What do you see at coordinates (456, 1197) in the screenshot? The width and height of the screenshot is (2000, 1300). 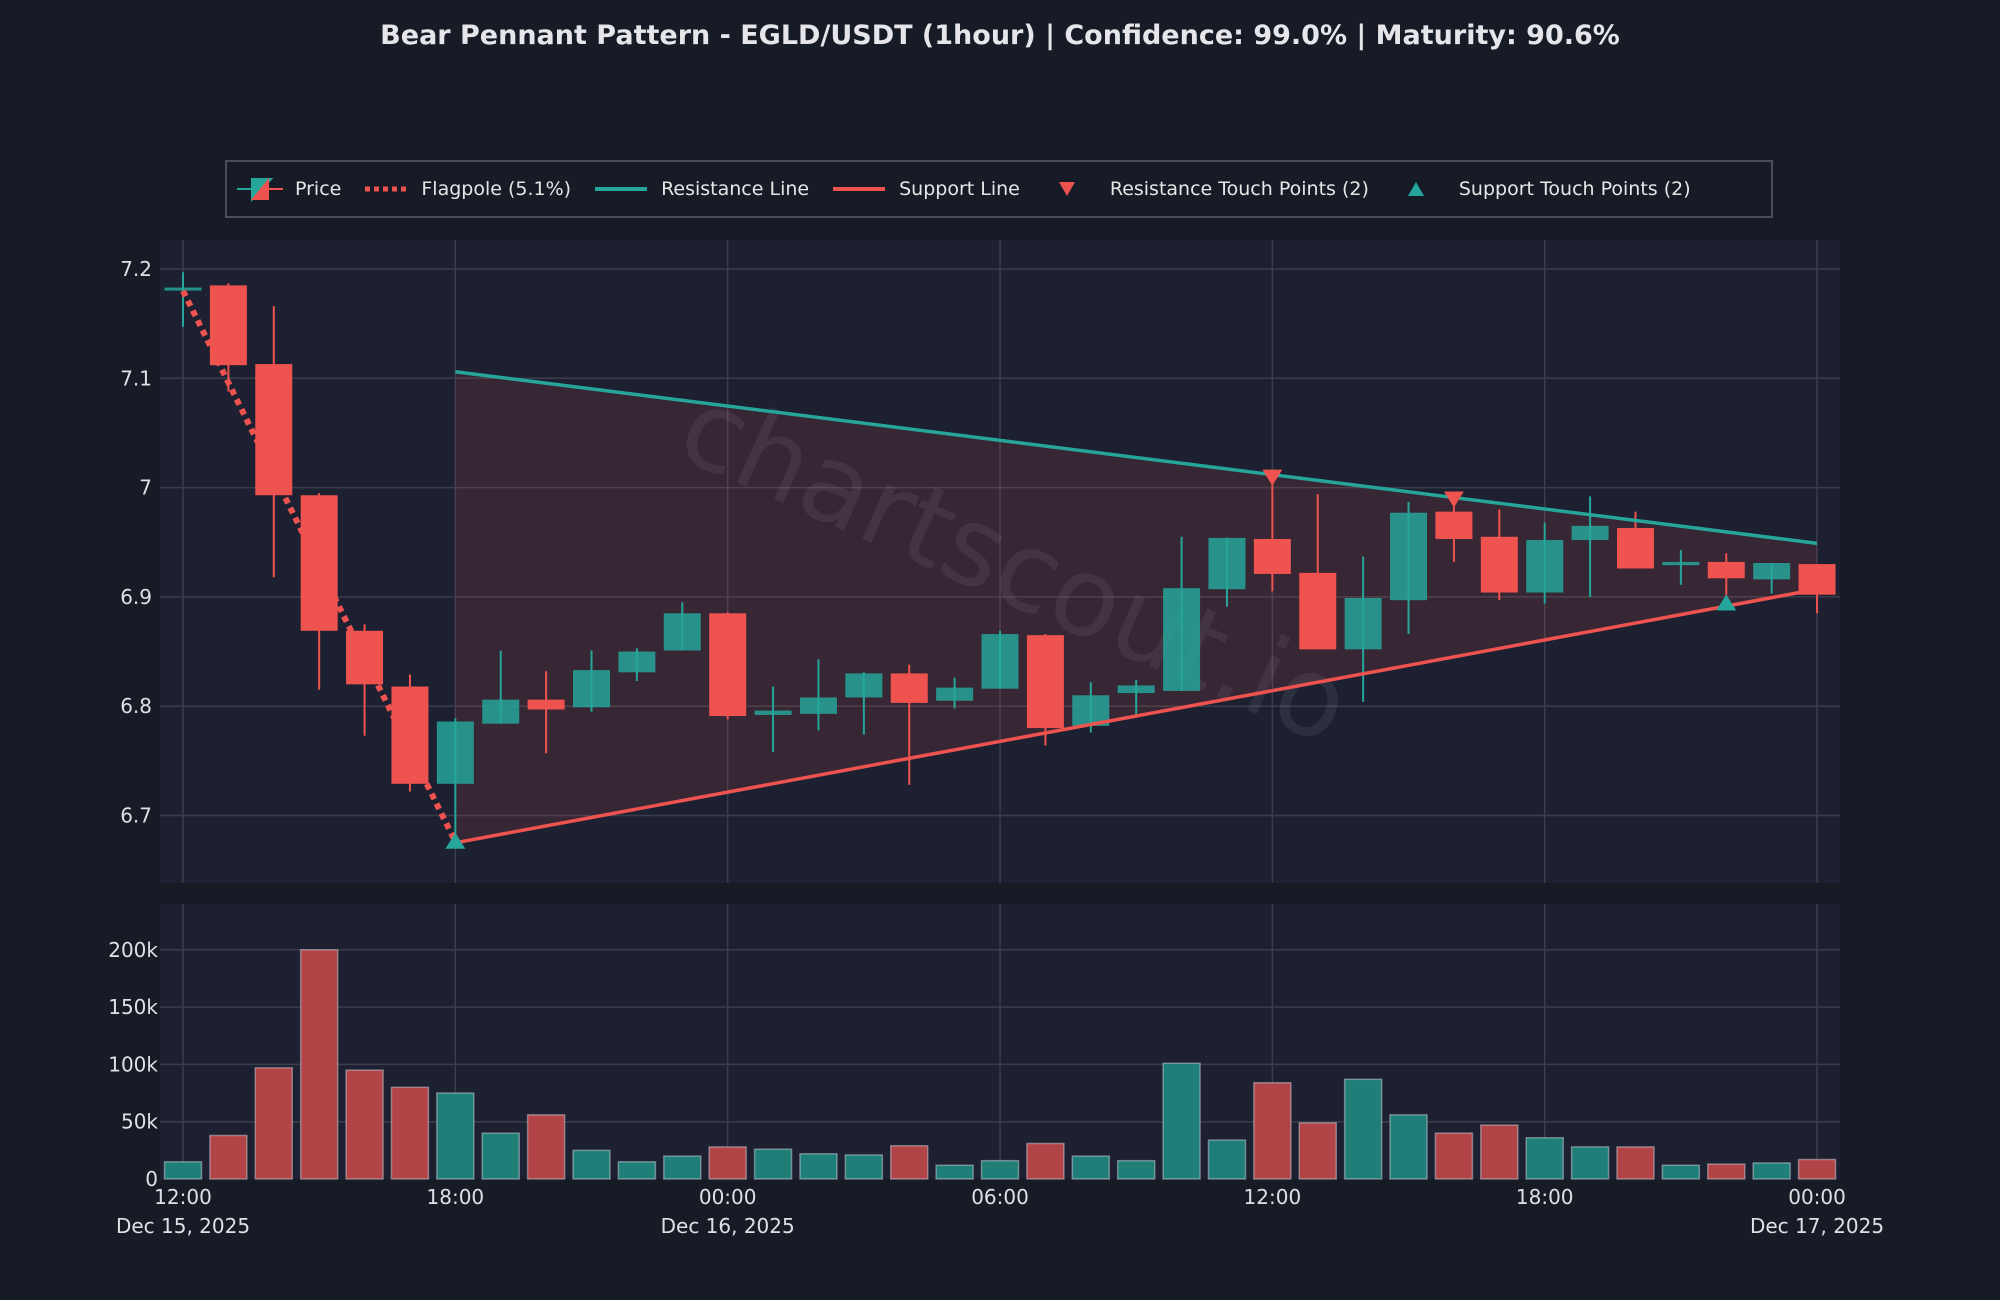 I see `time-axis-label: 18:00` at bounding box center [456, 1197].